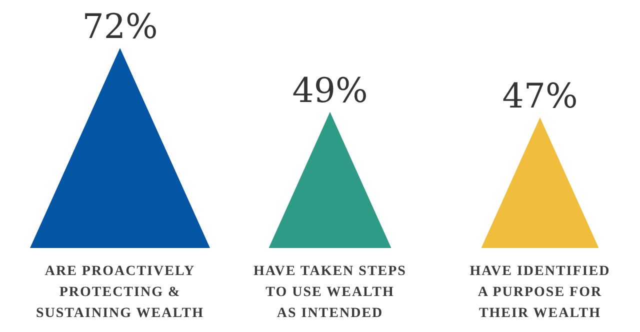 Image resolution: width=640 pixels, height=332 pixels. I want to click on data-label: 72%, so click(120, 27).